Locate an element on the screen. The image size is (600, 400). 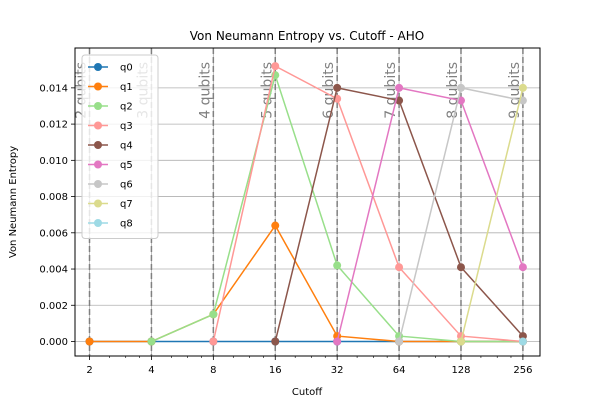
y-tick-label: 0.012 is located at coordinates (53, 125).